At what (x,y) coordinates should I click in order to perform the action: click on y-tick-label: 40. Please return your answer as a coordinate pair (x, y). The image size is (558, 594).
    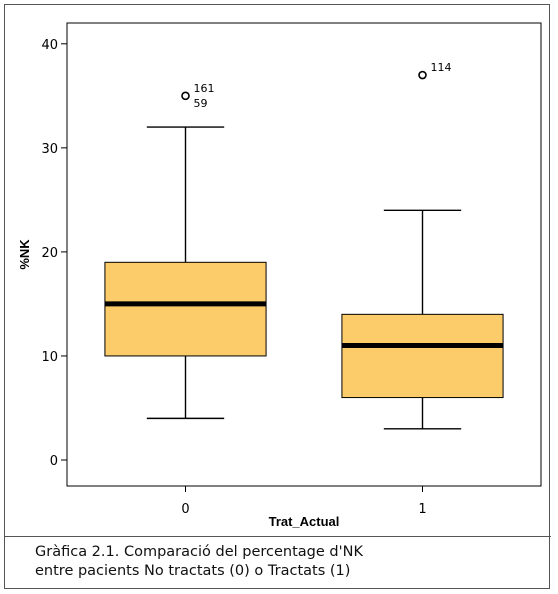
    Looking at the image, I should click on (49, 45).